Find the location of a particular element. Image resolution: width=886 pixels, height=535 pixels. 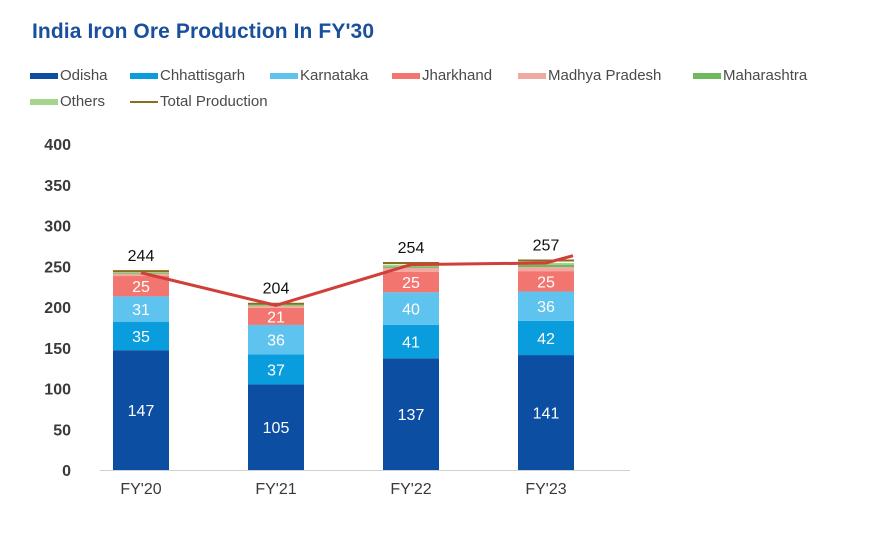

y-tick-label: 400 is located at coordinates (57, 145).